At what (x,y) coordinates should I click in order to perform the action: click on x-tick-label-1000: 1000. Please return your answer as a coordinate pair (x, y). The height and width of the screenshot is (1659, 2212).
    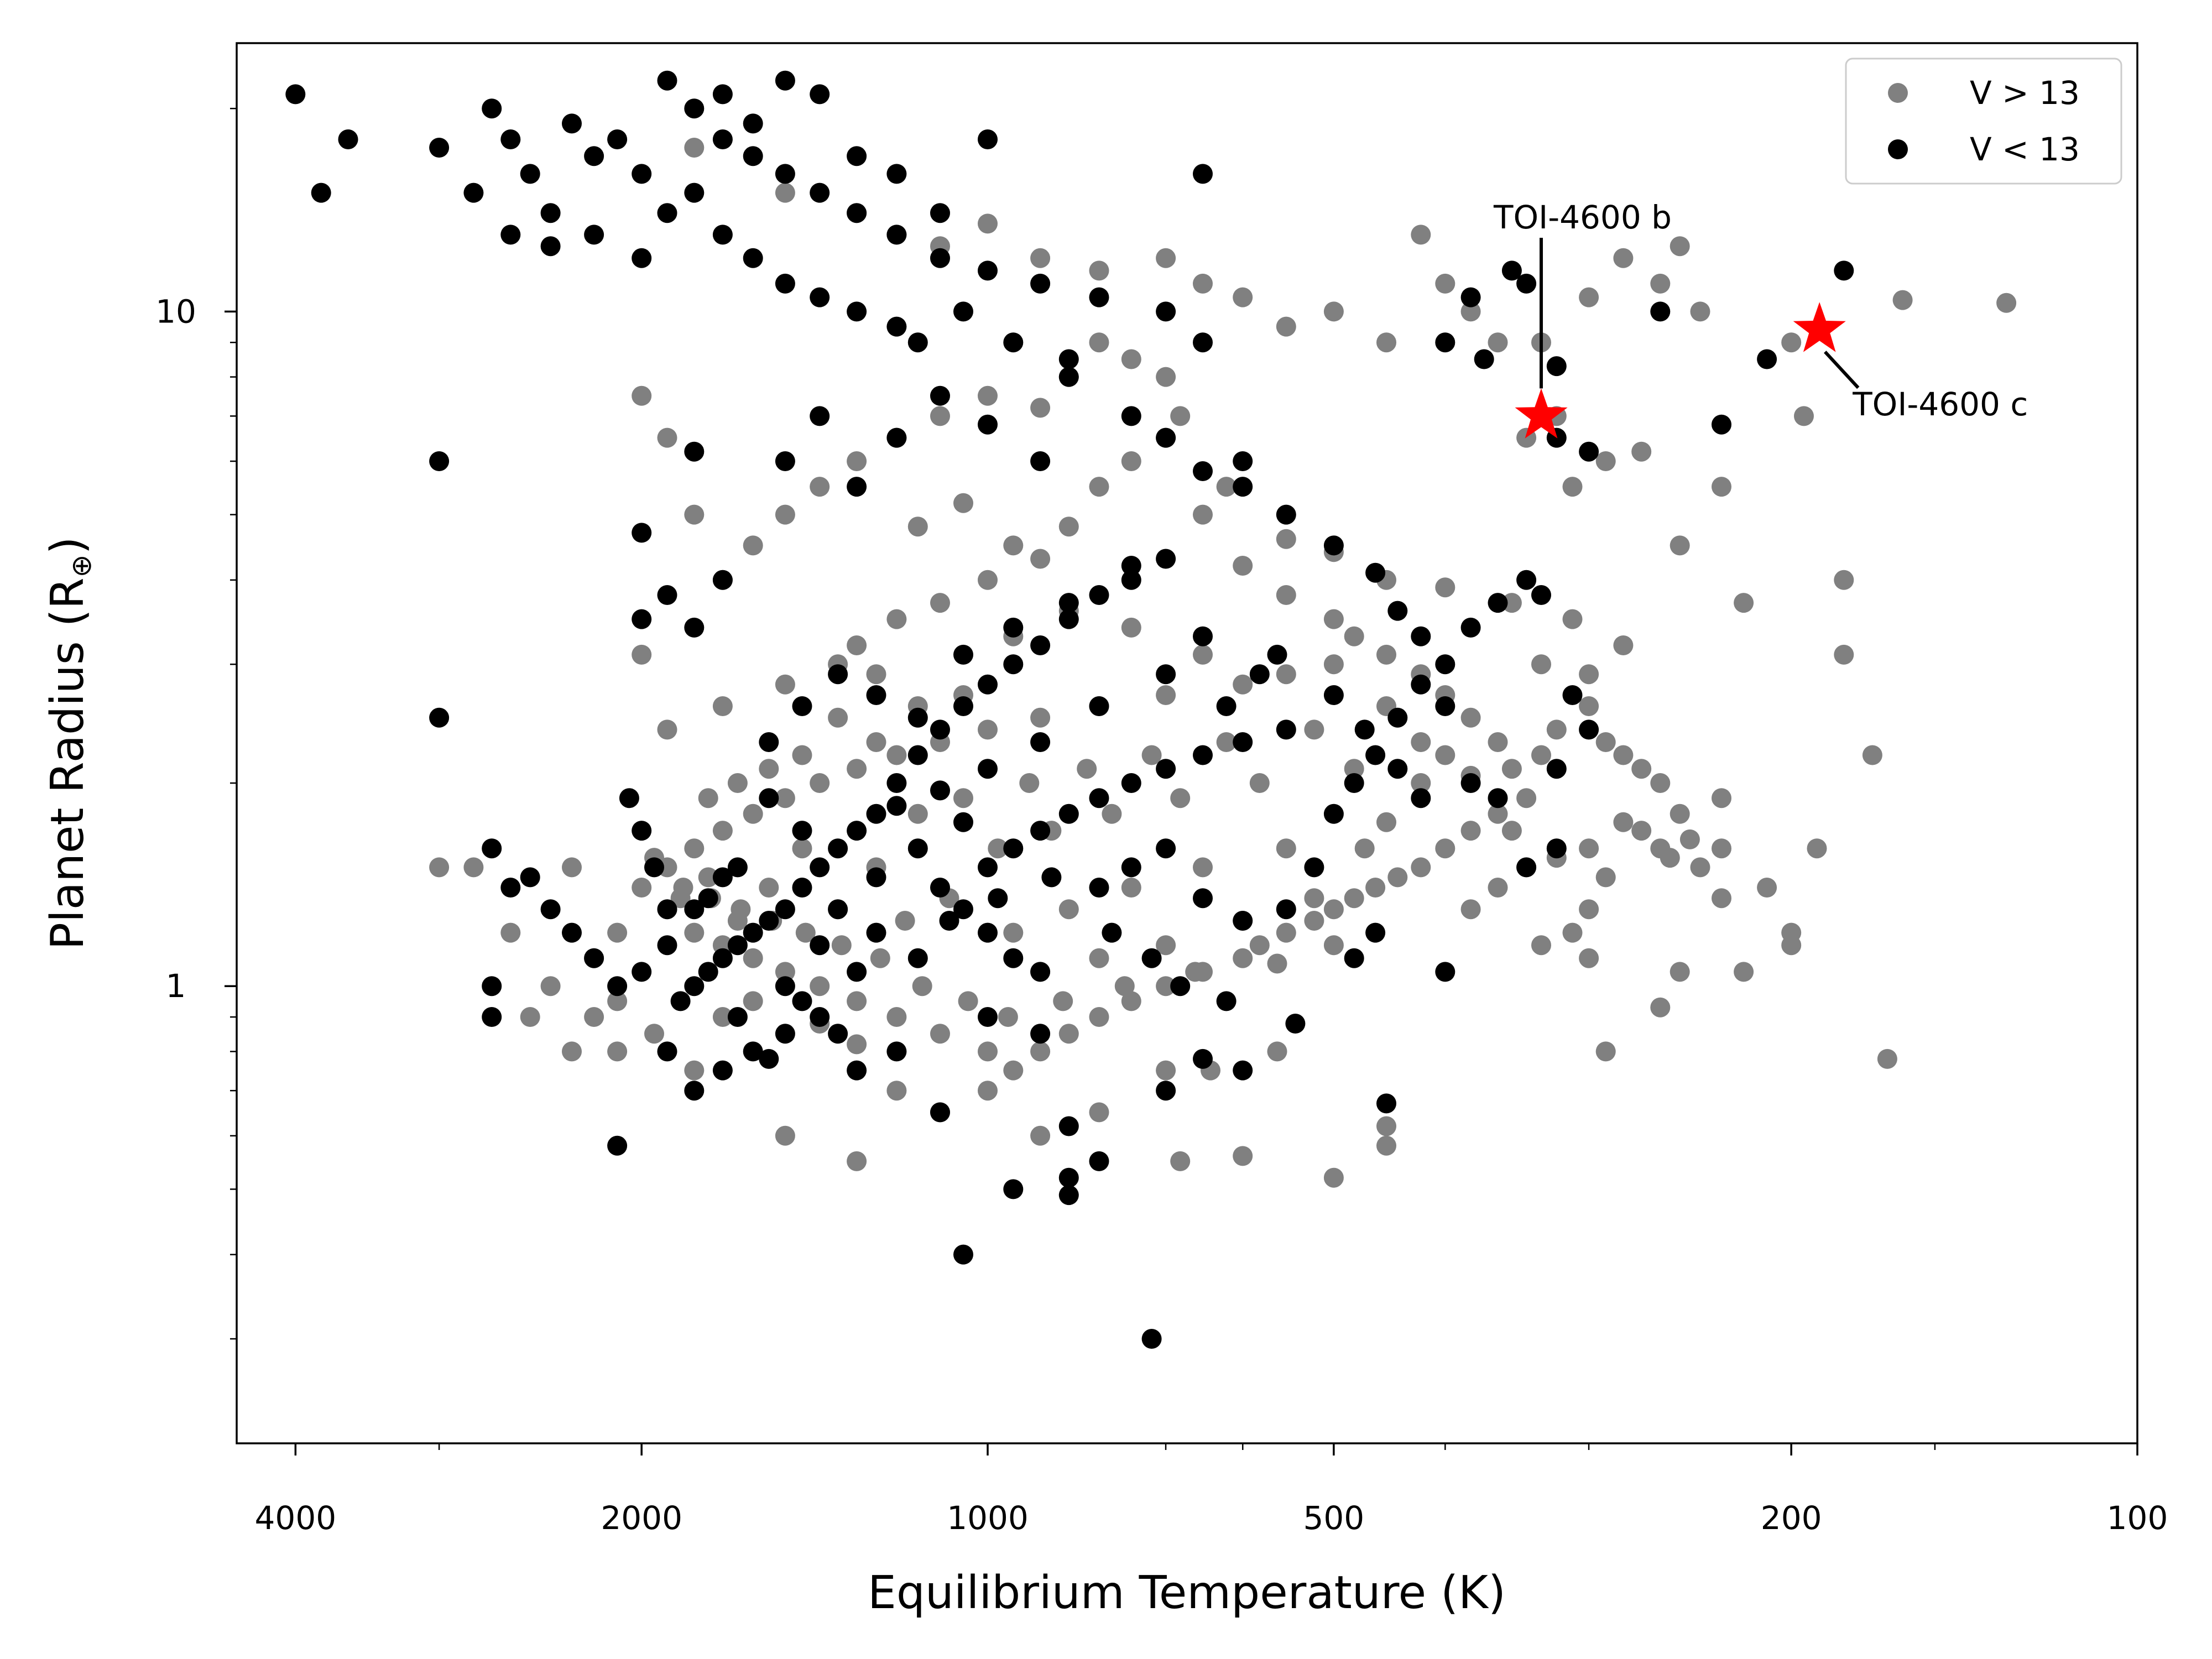
    Looking at the image, I should click on (988, 1518).